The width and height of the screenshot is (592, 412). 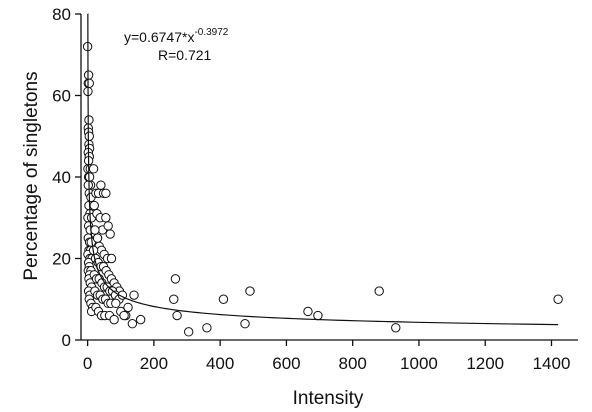 What do you see at coordinates (286, 363) in the screenshot?
I see `x-tick-label: 600` at bounding box center [286, 363].